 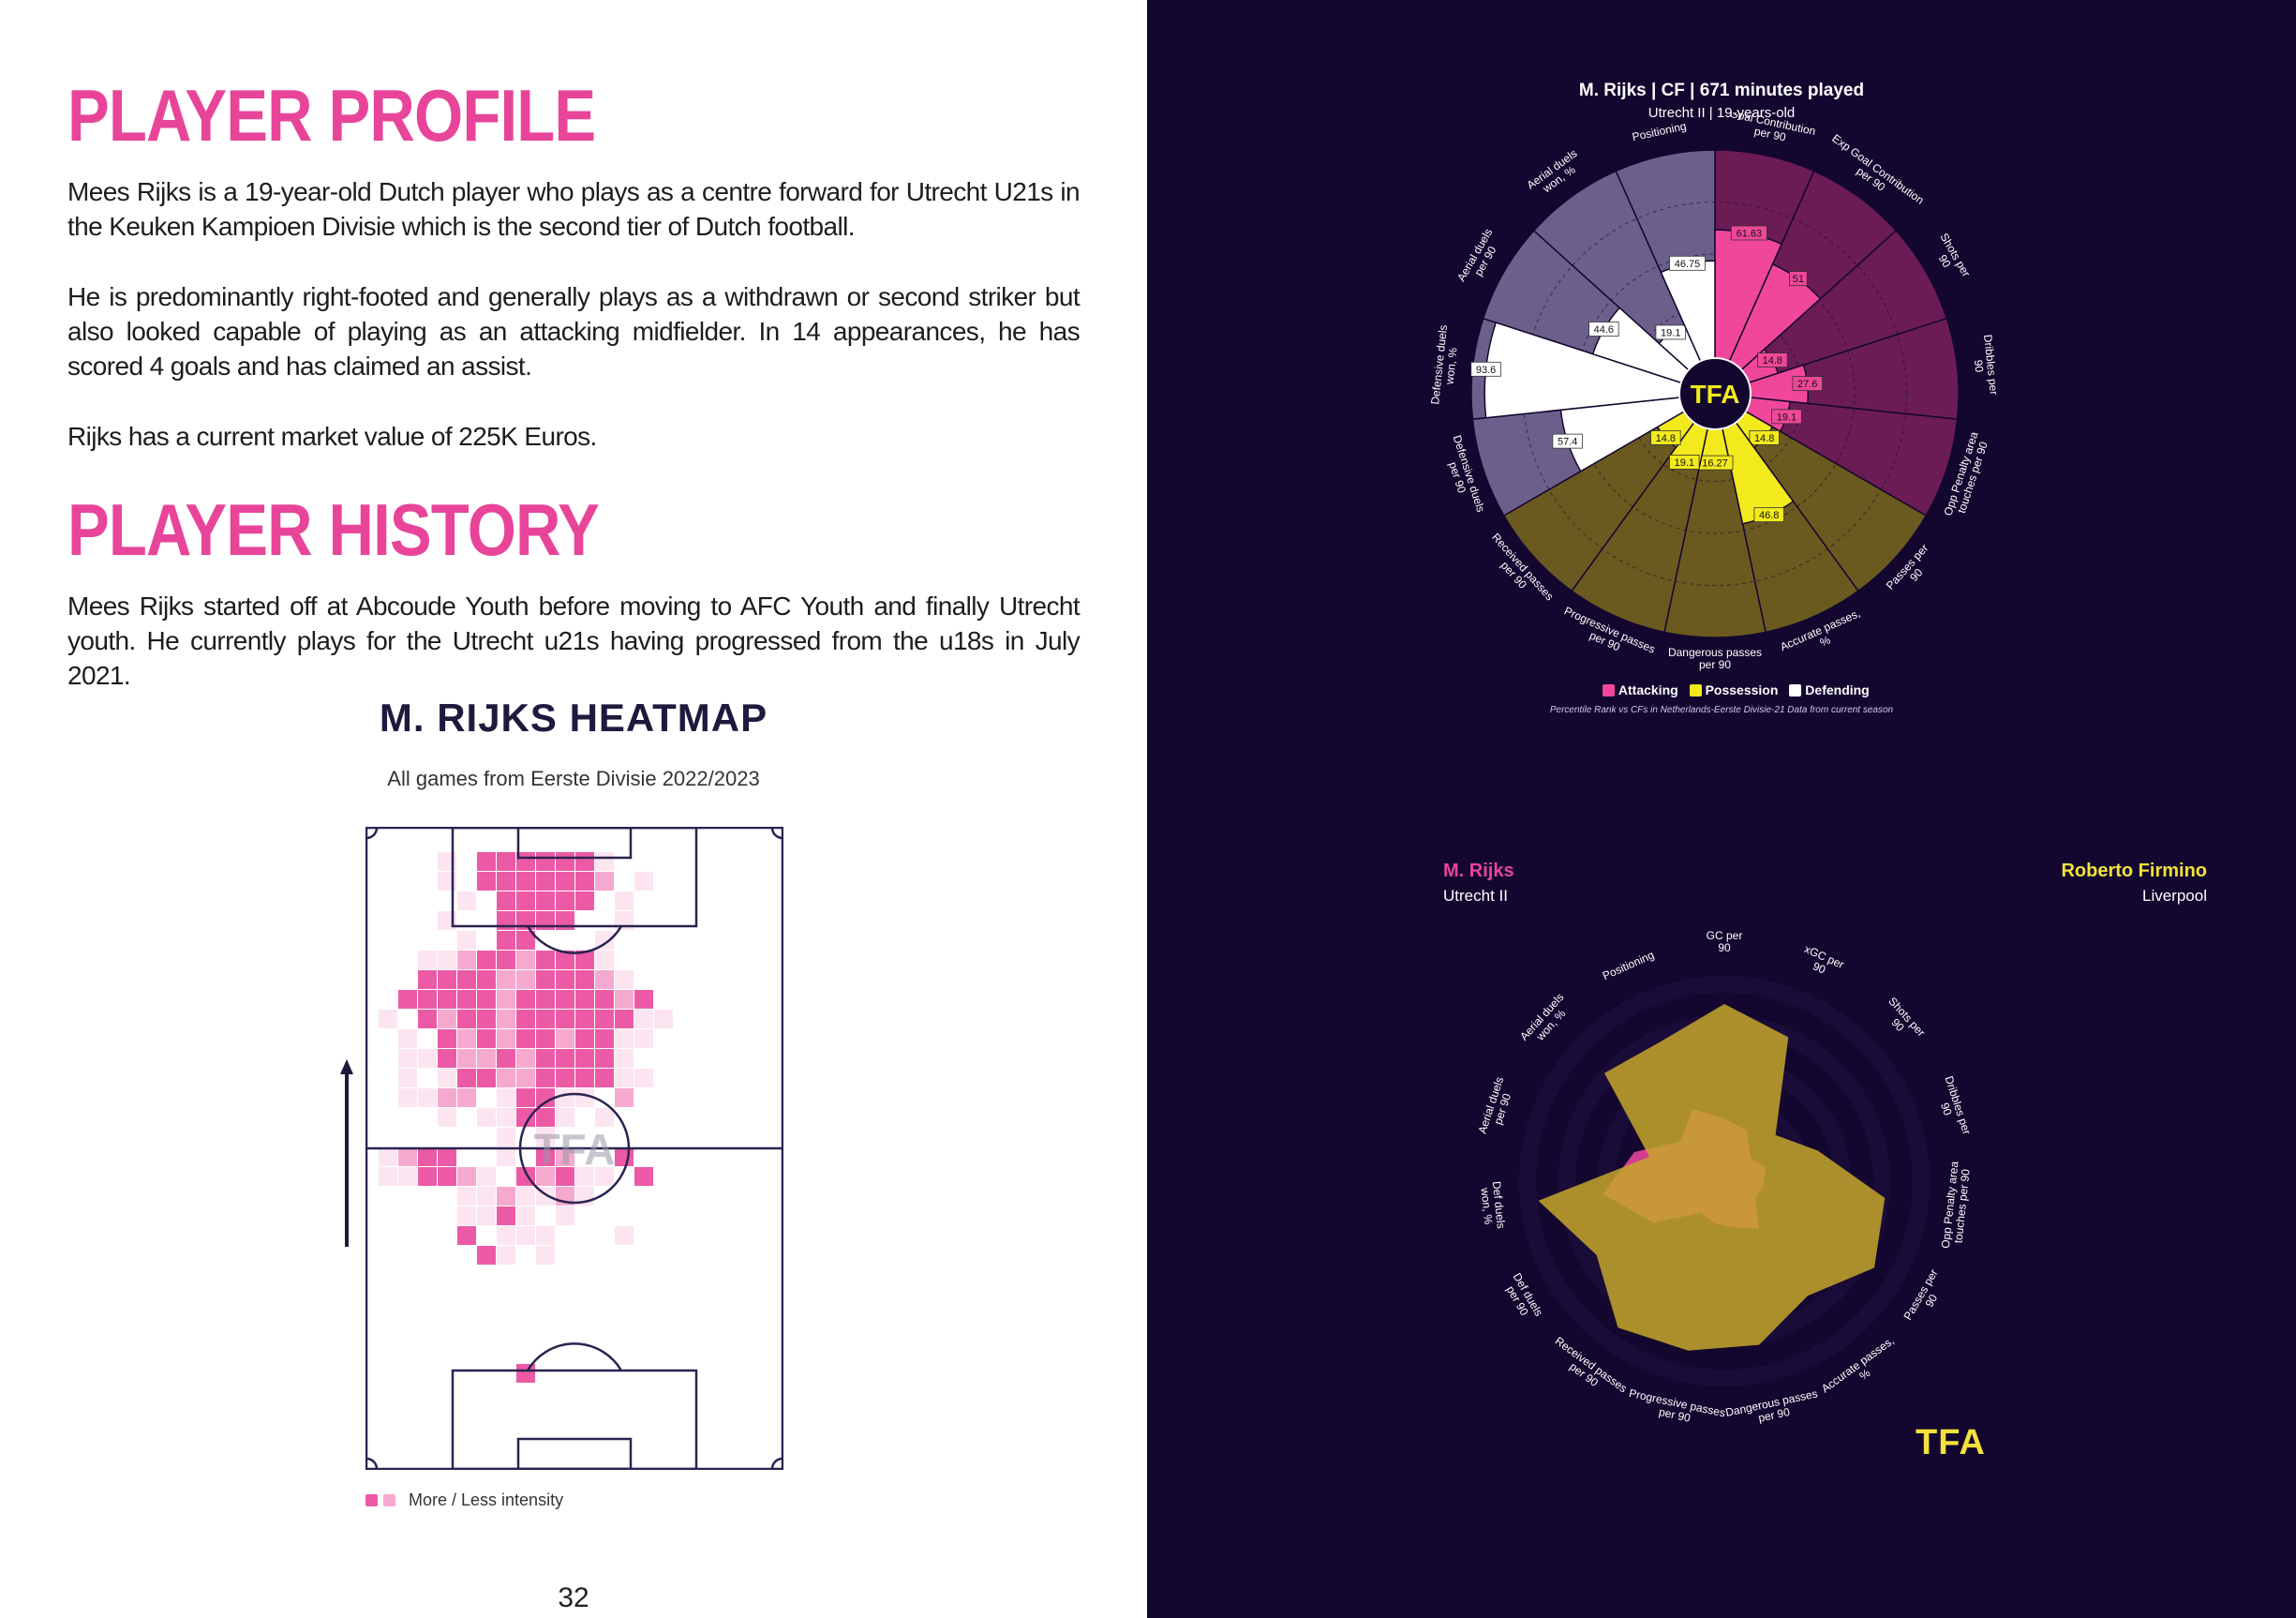 I want to click on pizza-value-label: 14.8, so click(x=1773, y=361).